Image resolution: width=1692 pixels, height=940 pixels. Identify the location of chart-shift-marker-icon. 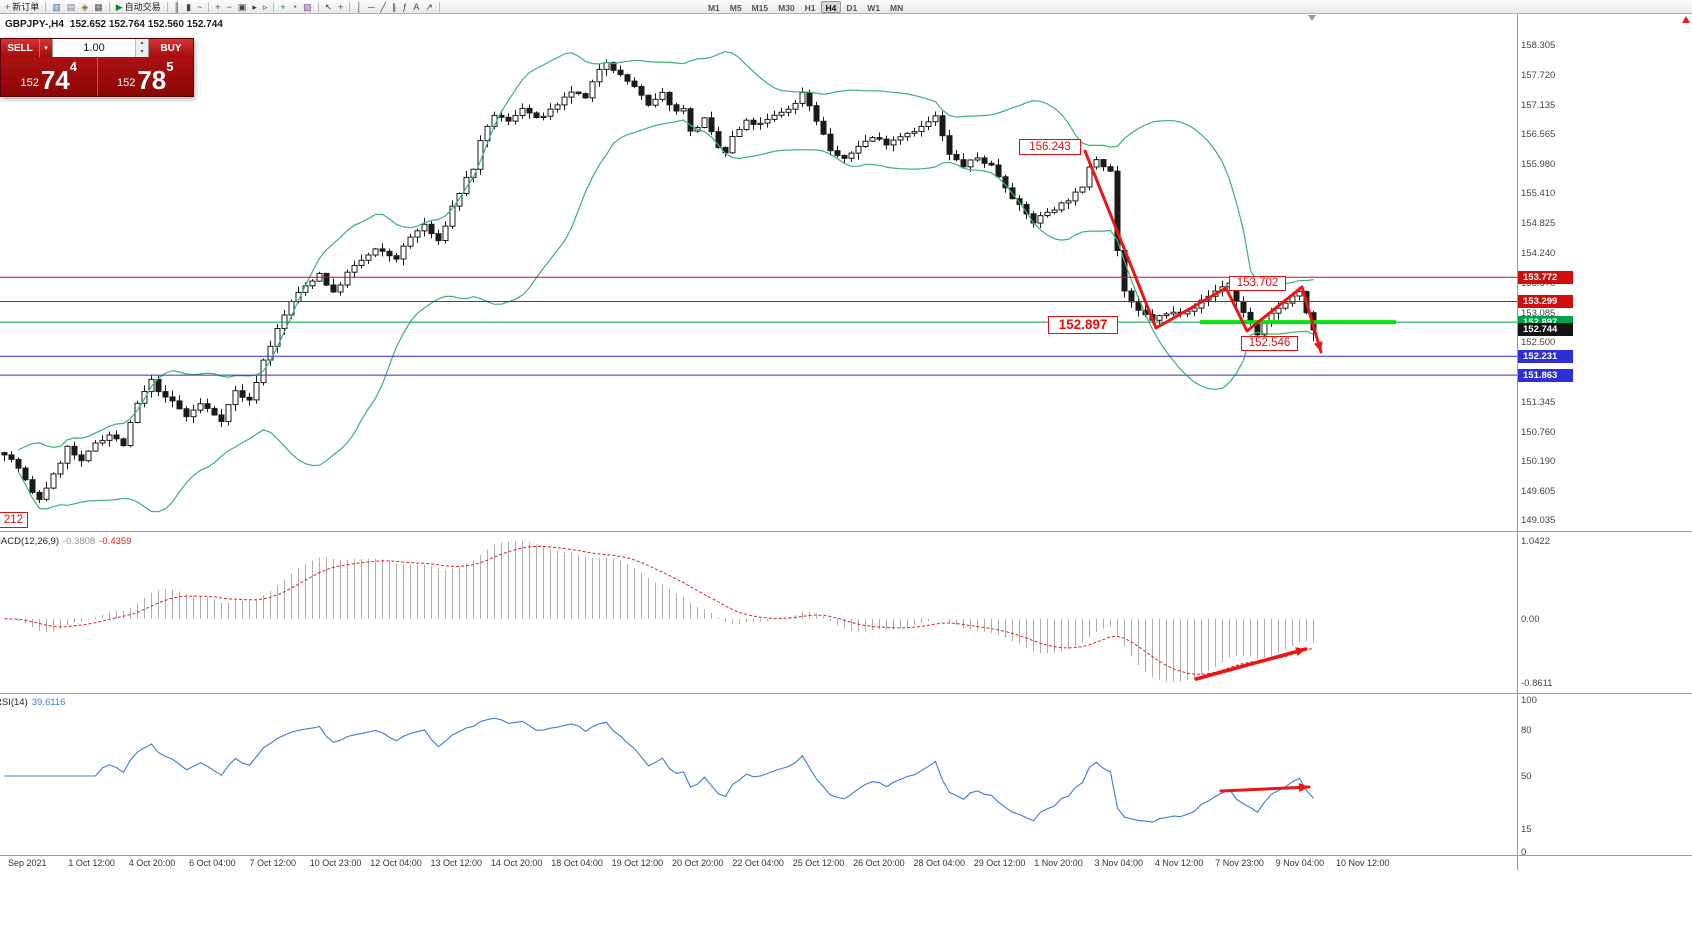
(1312, 18).